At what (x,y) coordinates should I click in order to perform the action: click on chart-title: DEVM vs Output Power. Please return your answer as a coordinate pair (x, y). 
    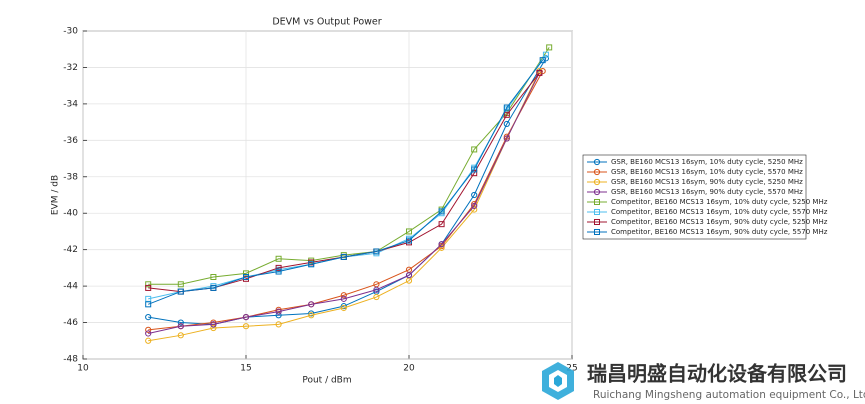
    Looking at the image, I should click on (326, 22).